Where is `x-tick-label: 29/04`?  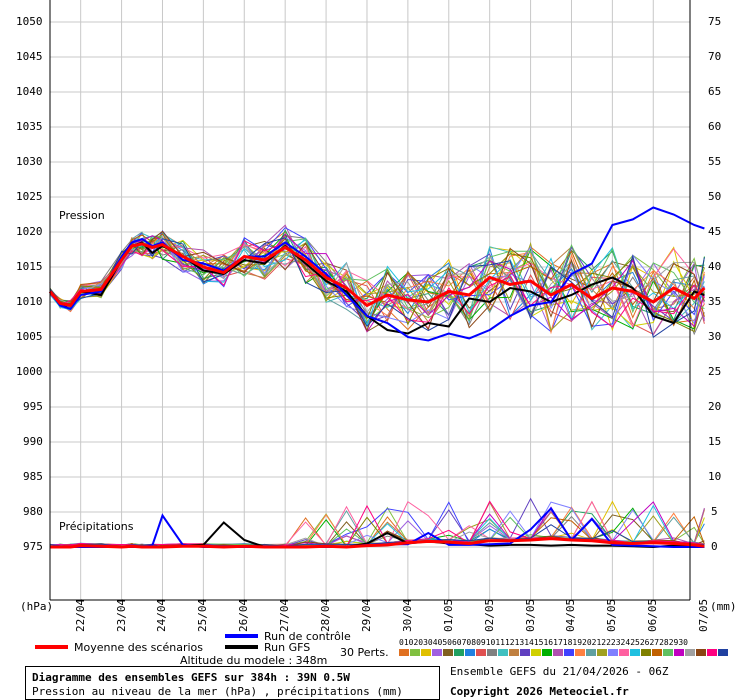 x-tick-label: 29/04 is located at coordinates (366, 615).